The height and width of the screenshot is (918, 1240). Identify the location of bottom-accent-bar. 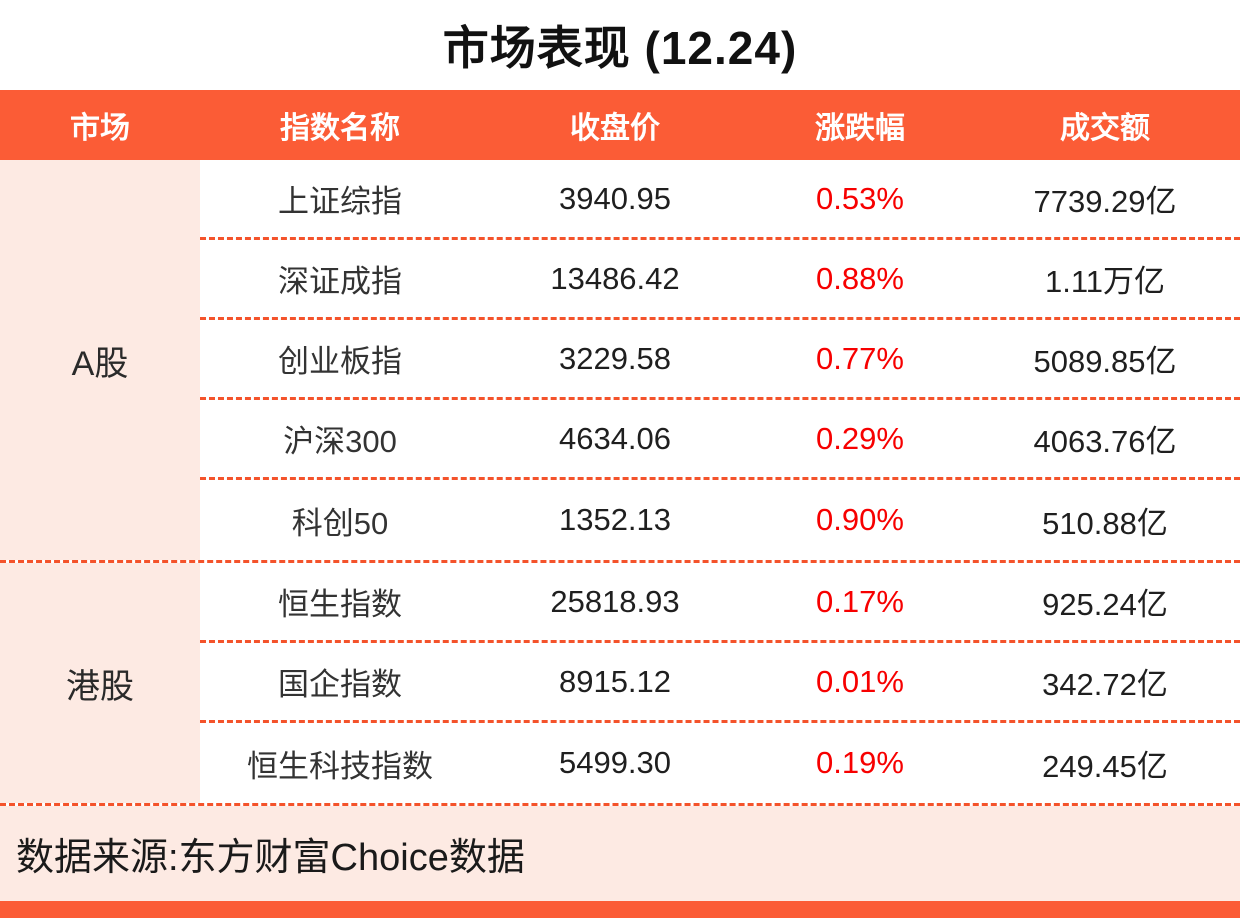
(620, 909).